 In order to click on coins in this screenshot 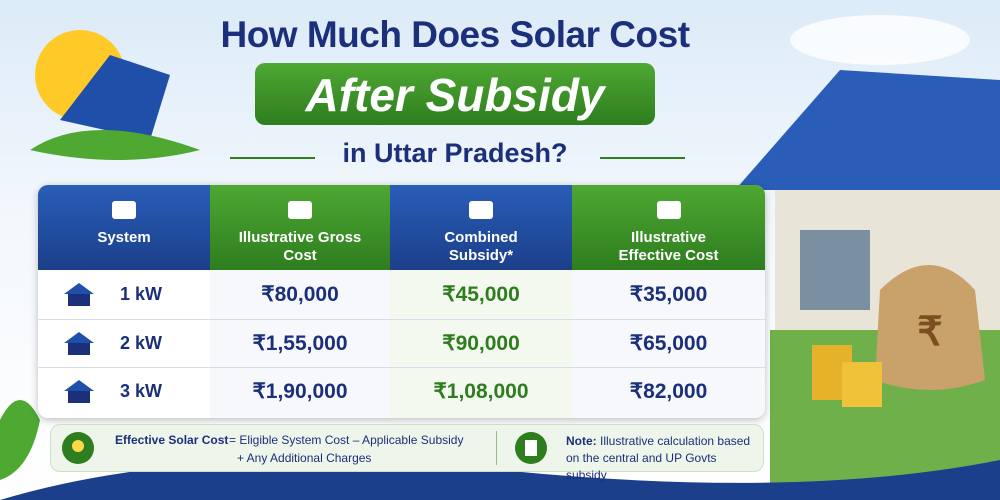, I will do `click(862, 384)`.